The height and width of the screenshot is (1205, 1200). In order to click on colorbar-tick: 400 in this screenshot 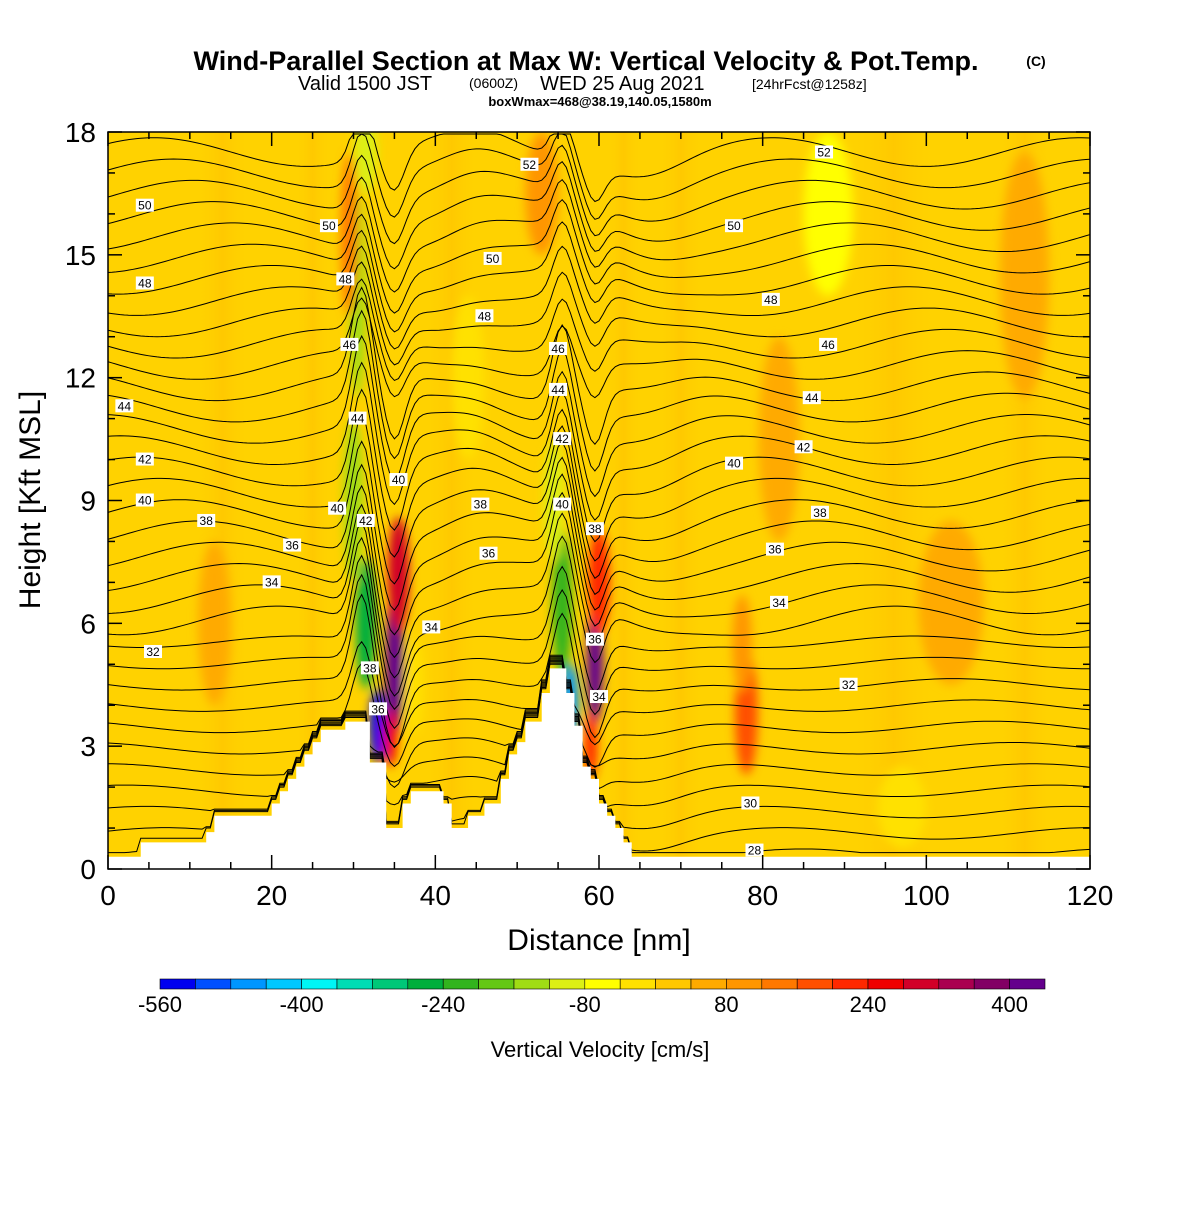, I will do `click(1009, 1004)`.